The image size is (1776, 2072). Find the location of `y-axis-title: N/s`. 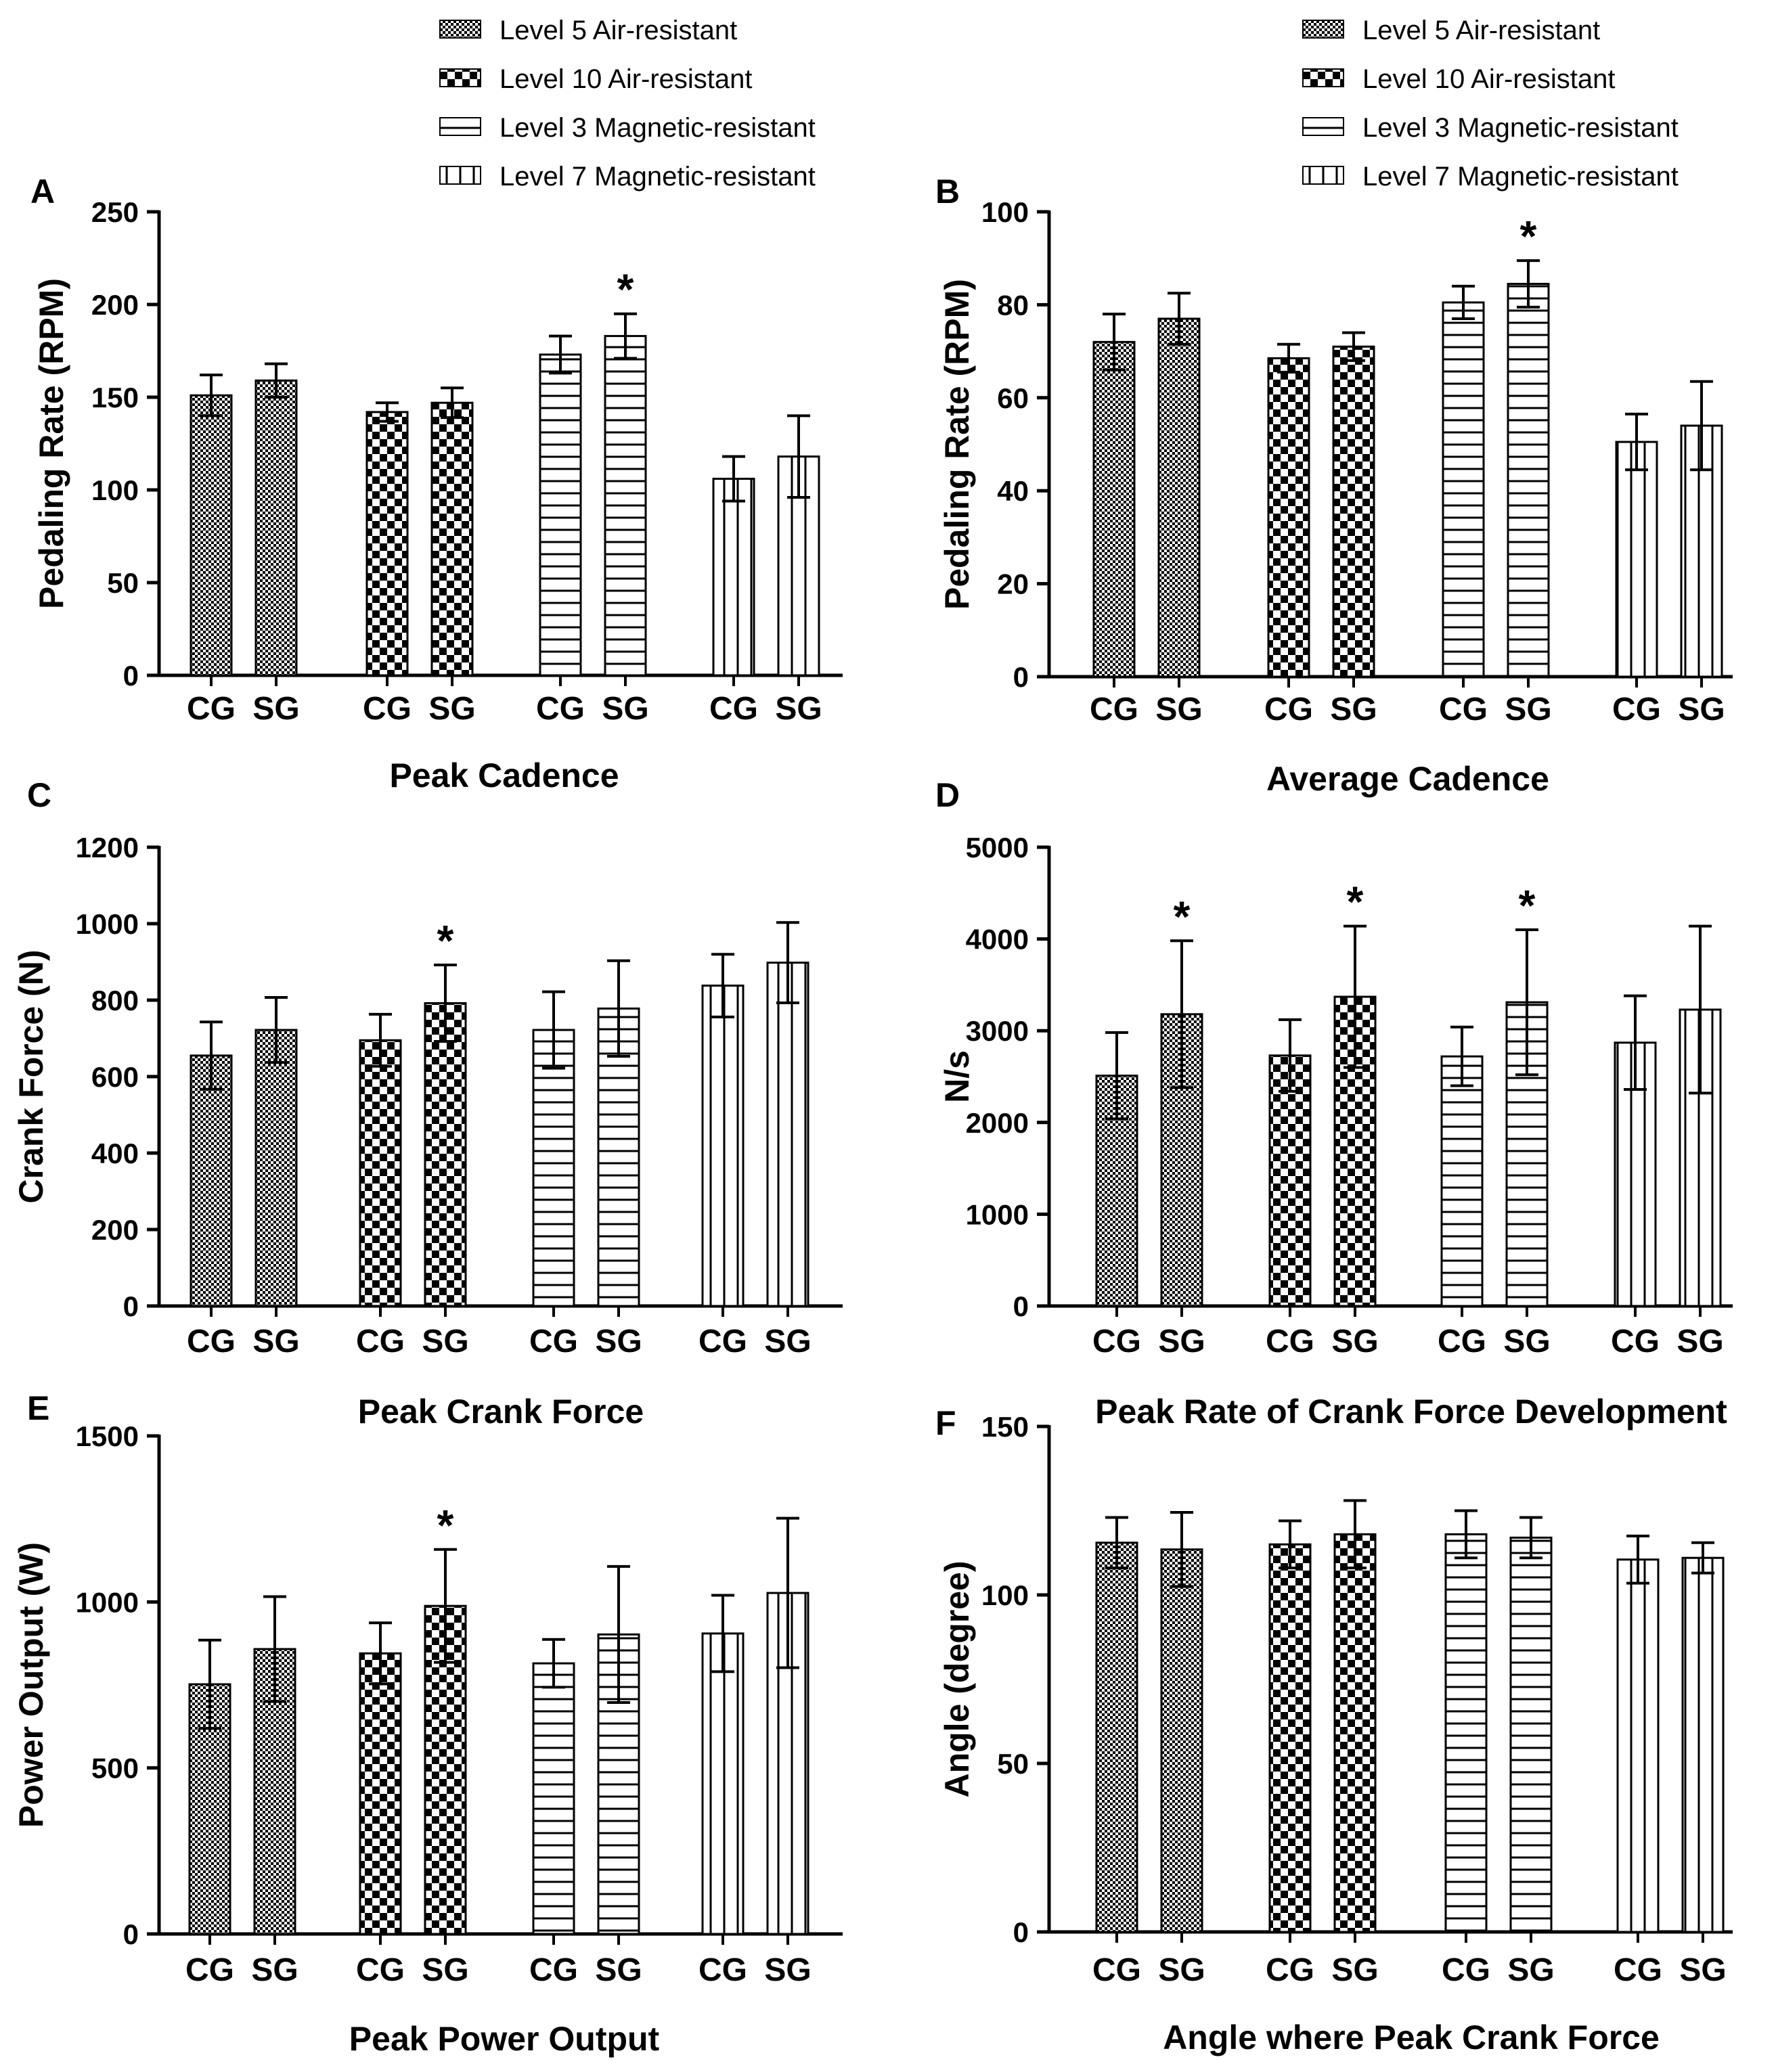

y-axis-title: N/s is located at coordinates (957, 1076).